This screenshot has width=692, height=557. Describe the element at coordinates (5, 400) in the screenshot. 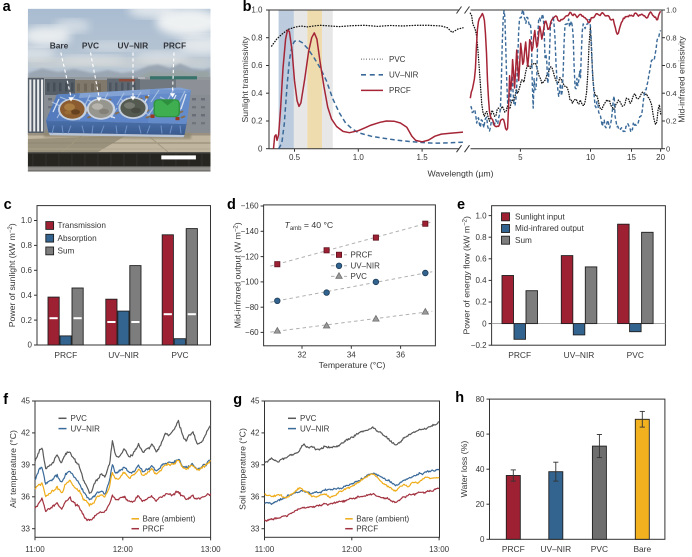

I see `svg-text: f` at that location.